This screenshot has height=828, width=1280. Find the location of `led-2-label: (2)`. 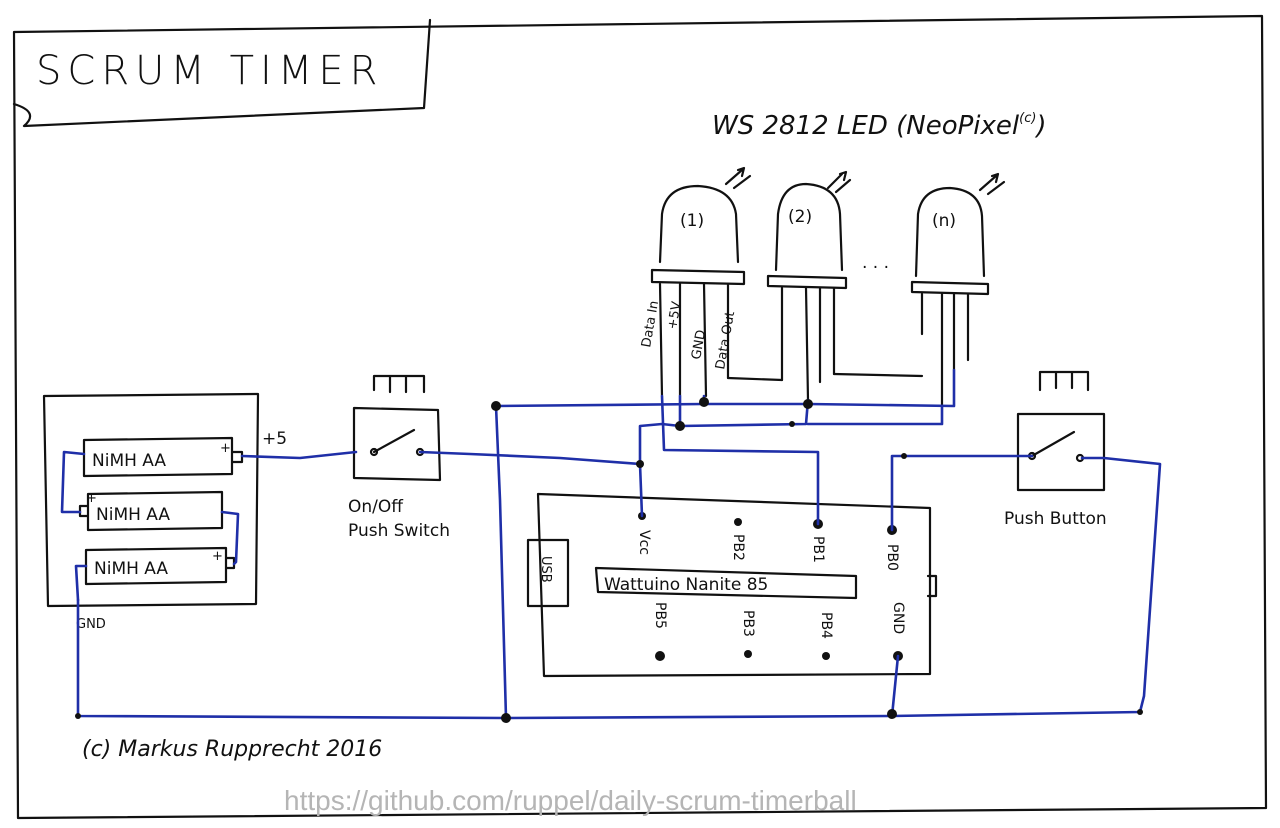

led-2-label: (2) is located at coordinates (800, 217).